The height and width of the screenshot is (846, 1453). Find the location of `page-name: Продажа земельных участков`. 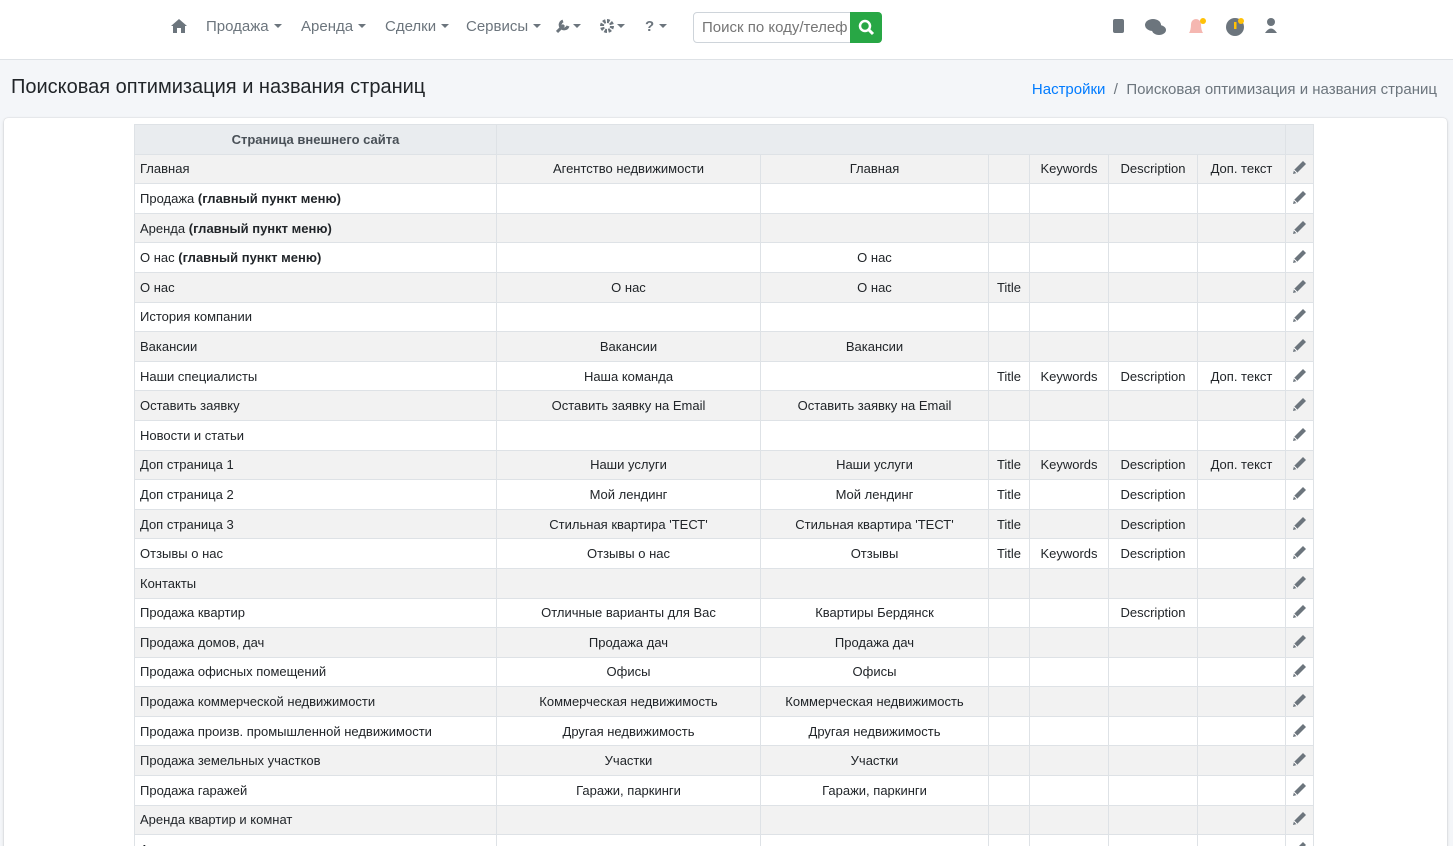

page-name: Продажа земельных участков is located at coordinates (230, 761).